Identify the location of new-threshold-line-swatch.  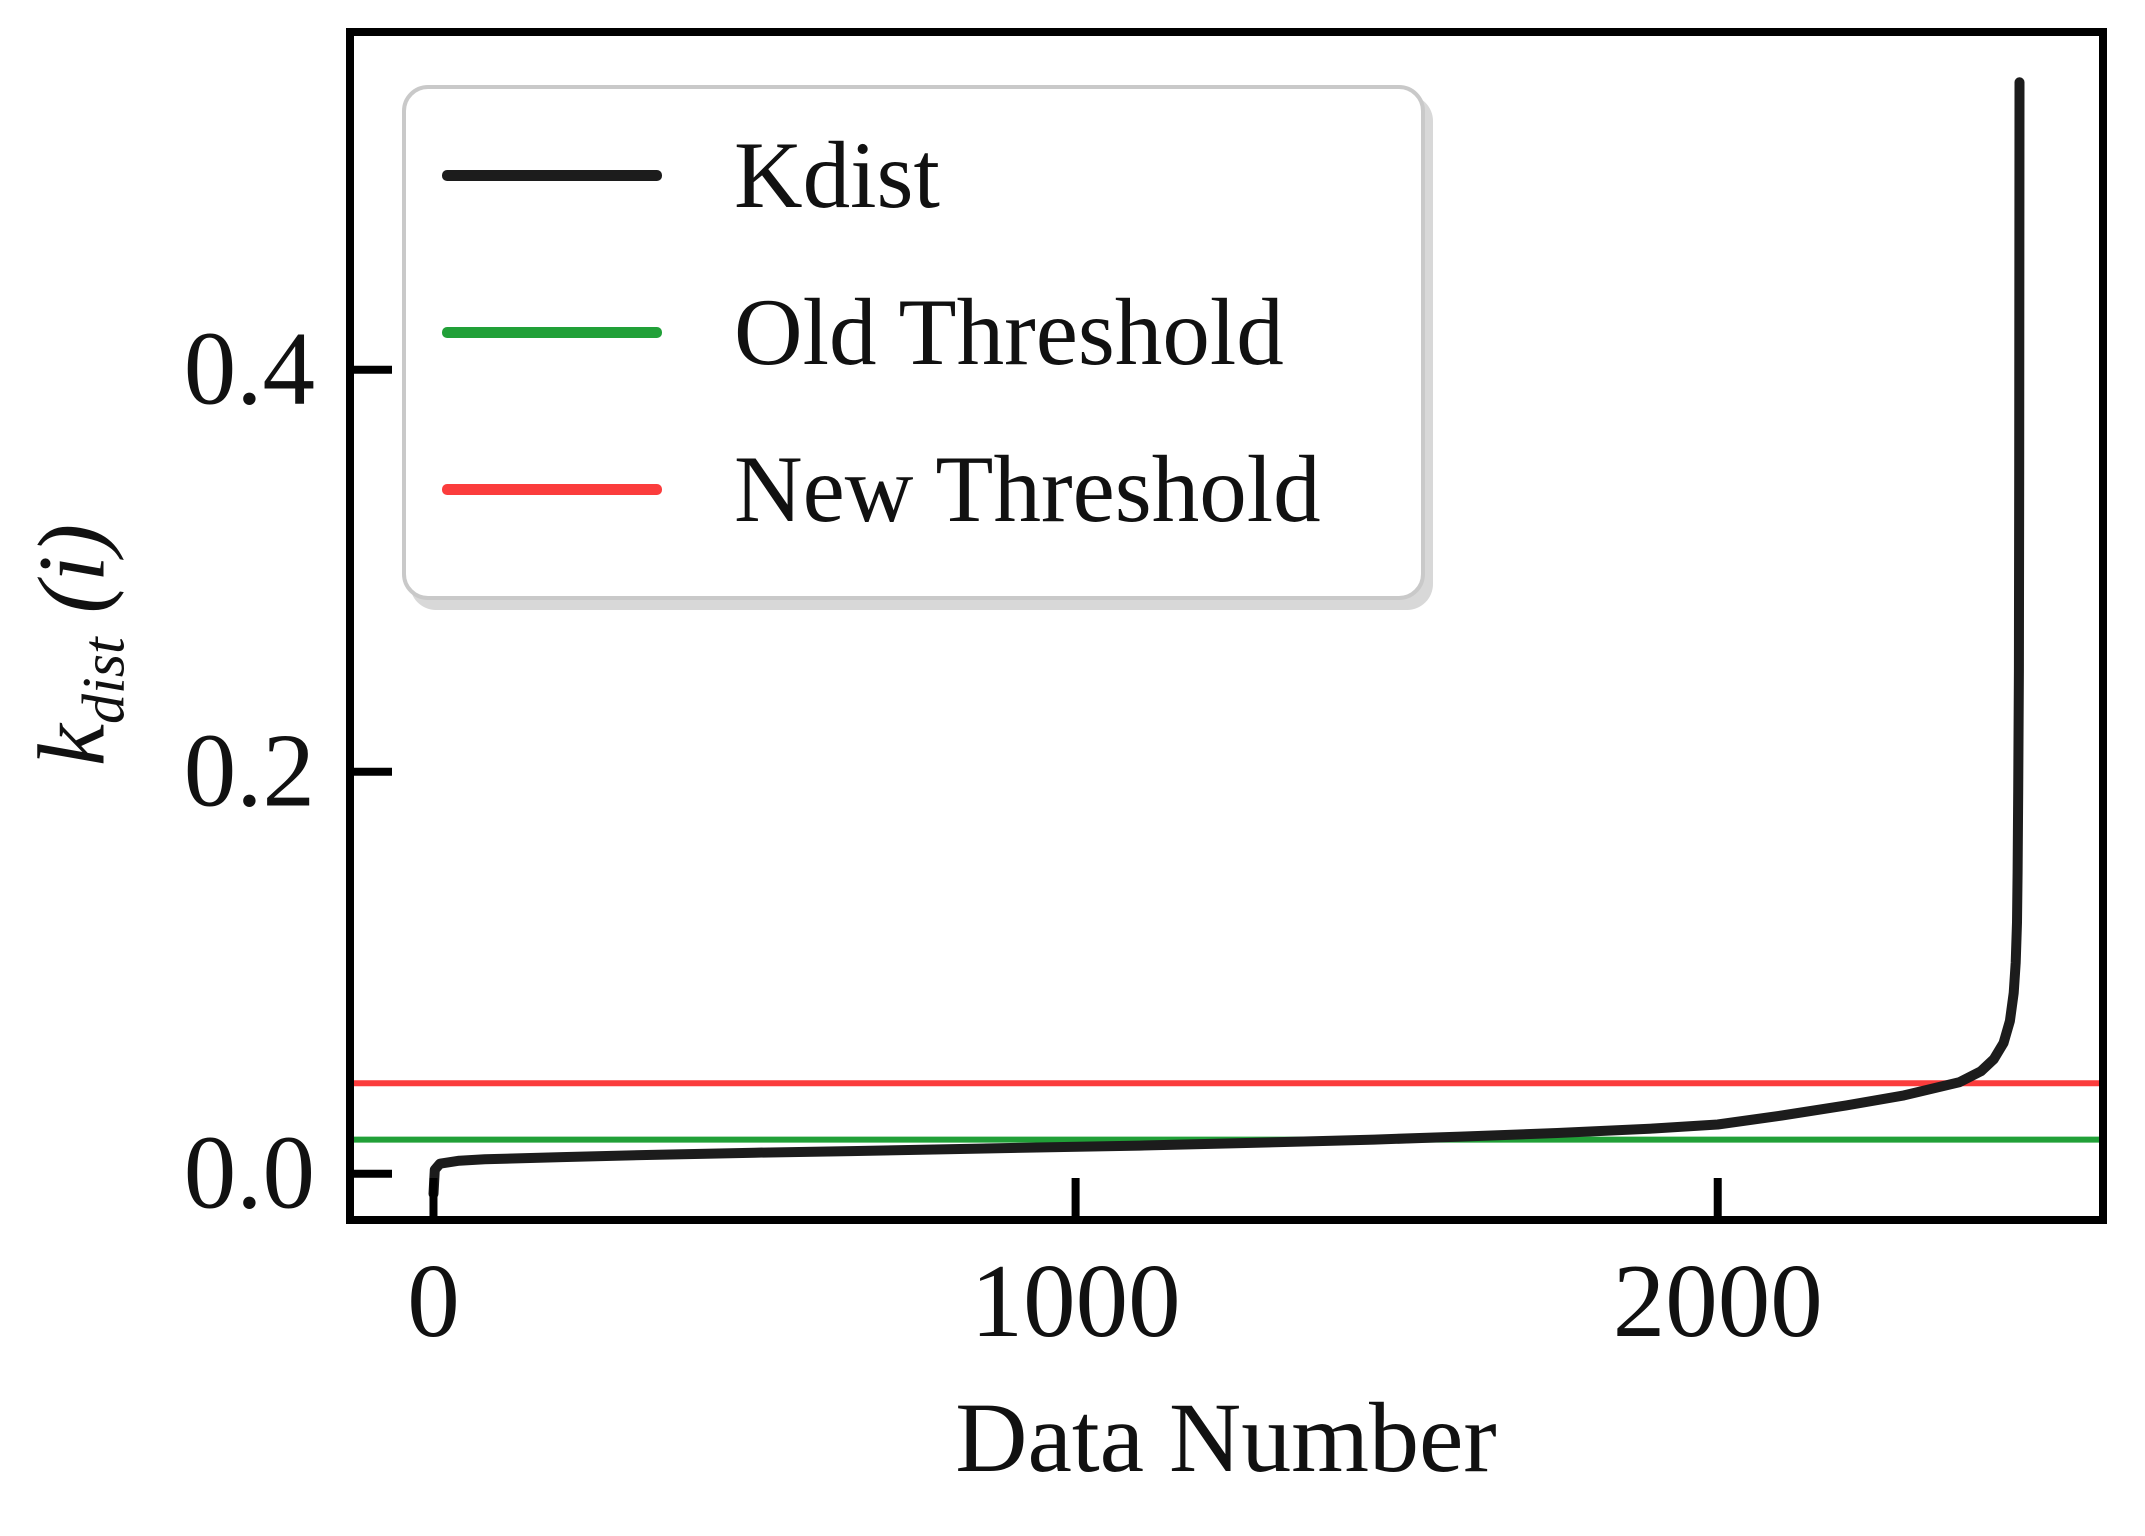
(552, 489).